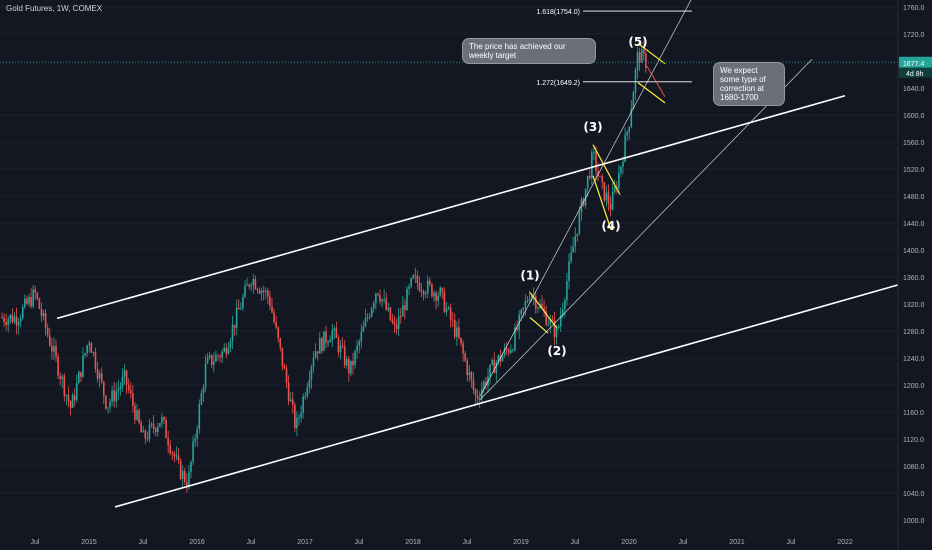 This screenshot has height=550, width=932. Describe the element at coordinates (558, 83) in the screenshot. I see `fib-level-label: 1.272(1649.2)` at that location.